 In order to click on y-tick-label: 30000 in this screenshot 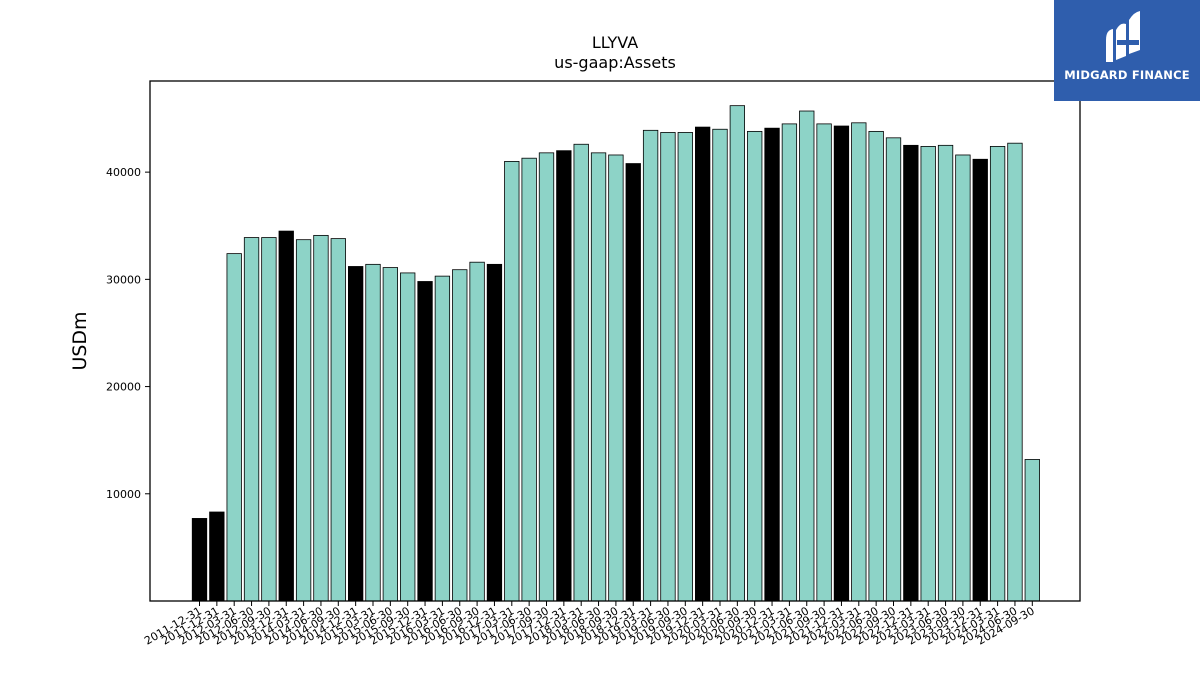, I will do `click(123, 279)`.